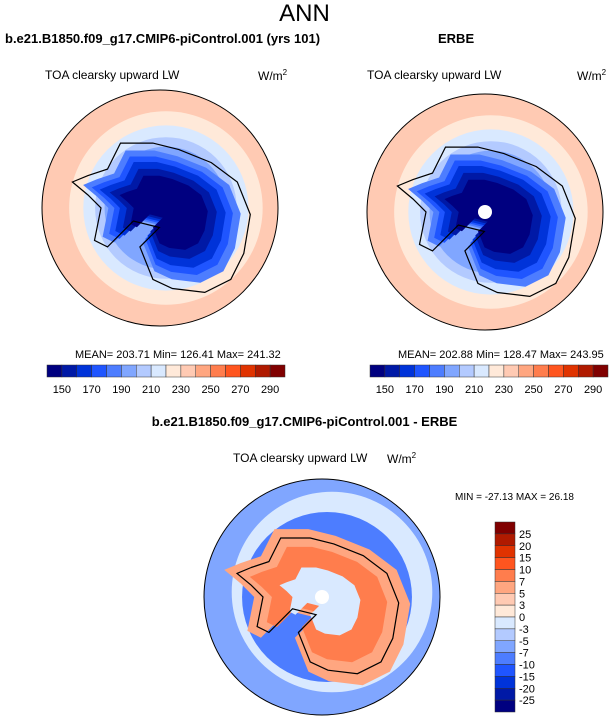 This screenshot has width=609, height=720. I want to click on colorbar-tick-label: 25, so click(525, 535).